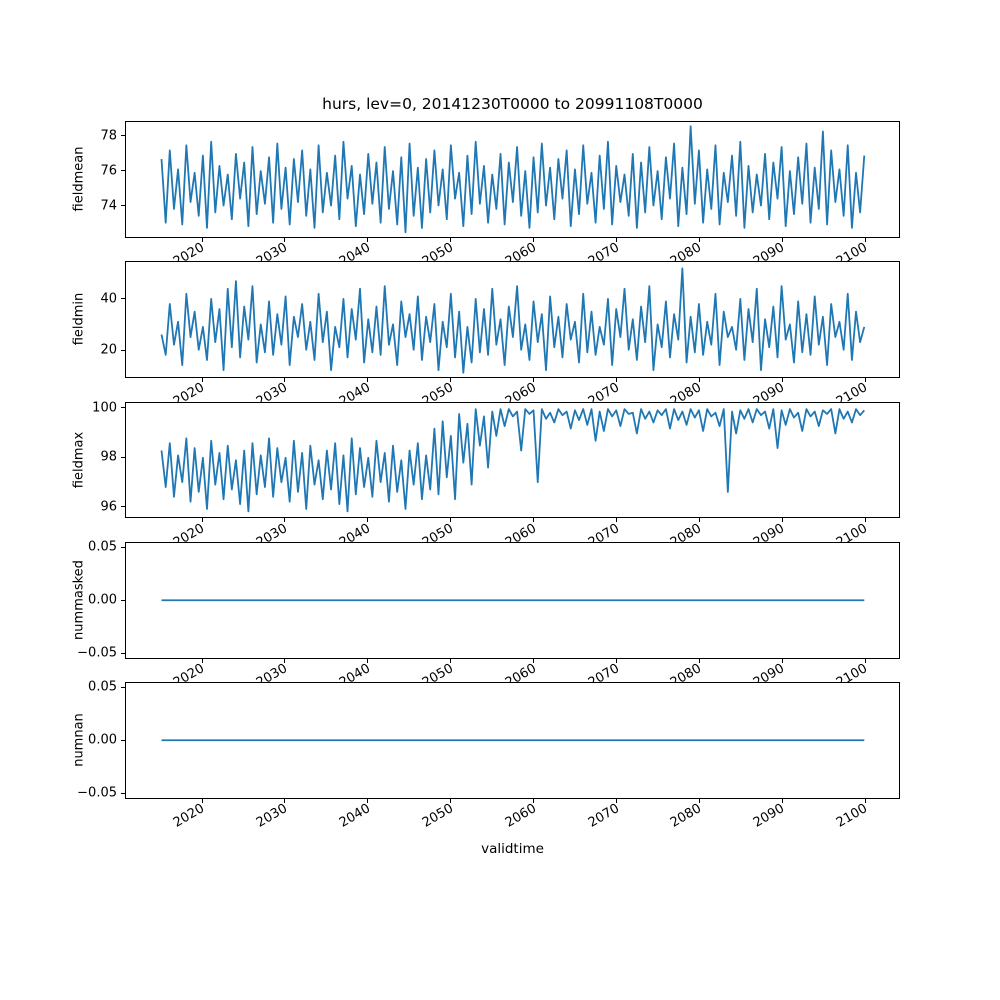  I want to click on line-series-fieldmax, so click(512, 459).